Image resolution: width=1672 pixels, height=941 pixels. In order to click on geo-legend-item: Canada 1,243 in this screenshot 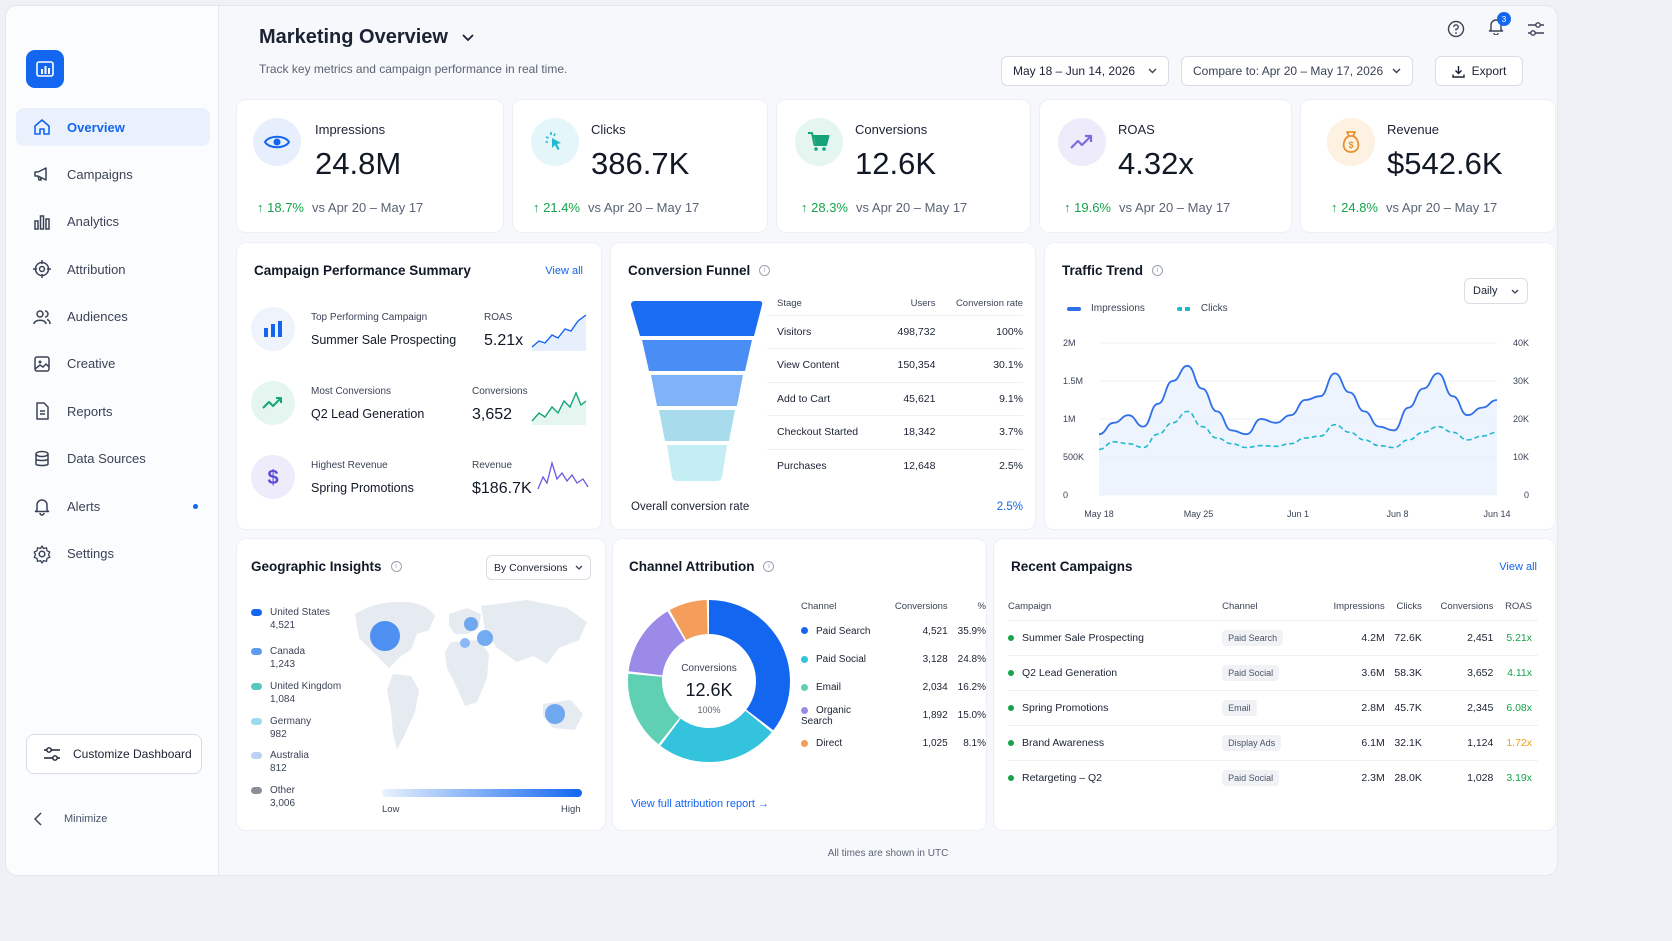, I will do `click(278, 658)`.